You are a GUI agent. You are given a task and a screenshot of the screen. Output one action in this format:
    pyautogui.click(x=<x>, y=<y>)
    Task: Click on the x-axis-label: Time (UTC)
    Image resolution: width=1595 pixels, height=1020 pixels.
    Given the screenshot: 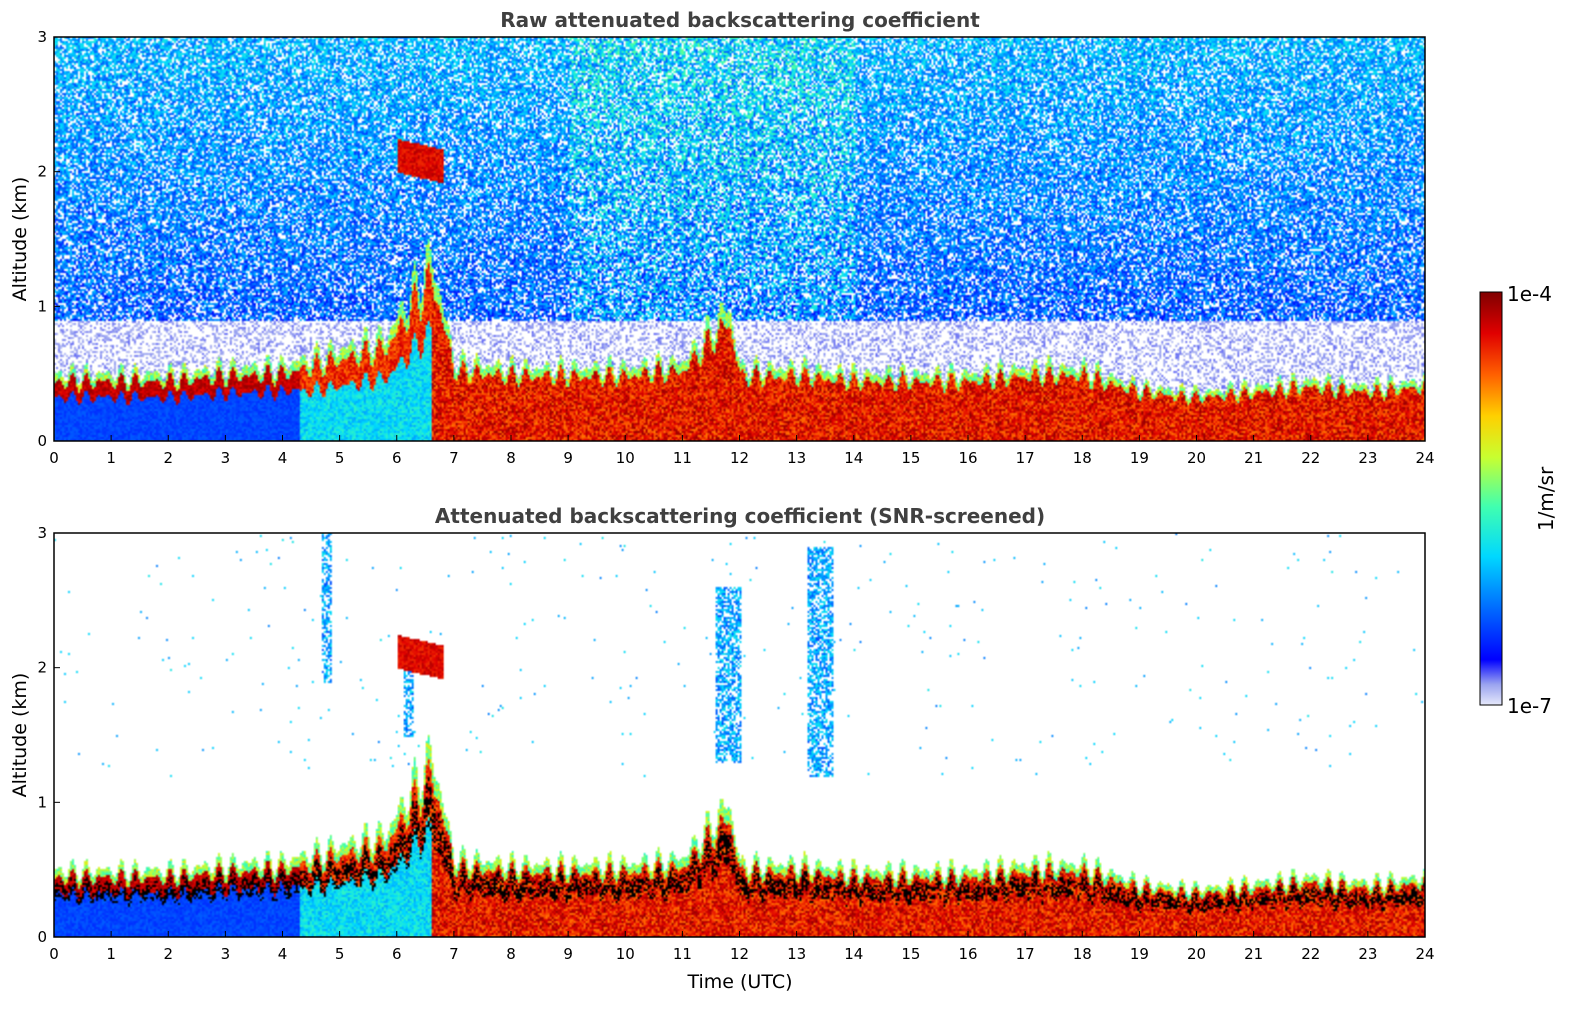 What is the action you would take?
    pyautogui.click(x=739, y=982)
    